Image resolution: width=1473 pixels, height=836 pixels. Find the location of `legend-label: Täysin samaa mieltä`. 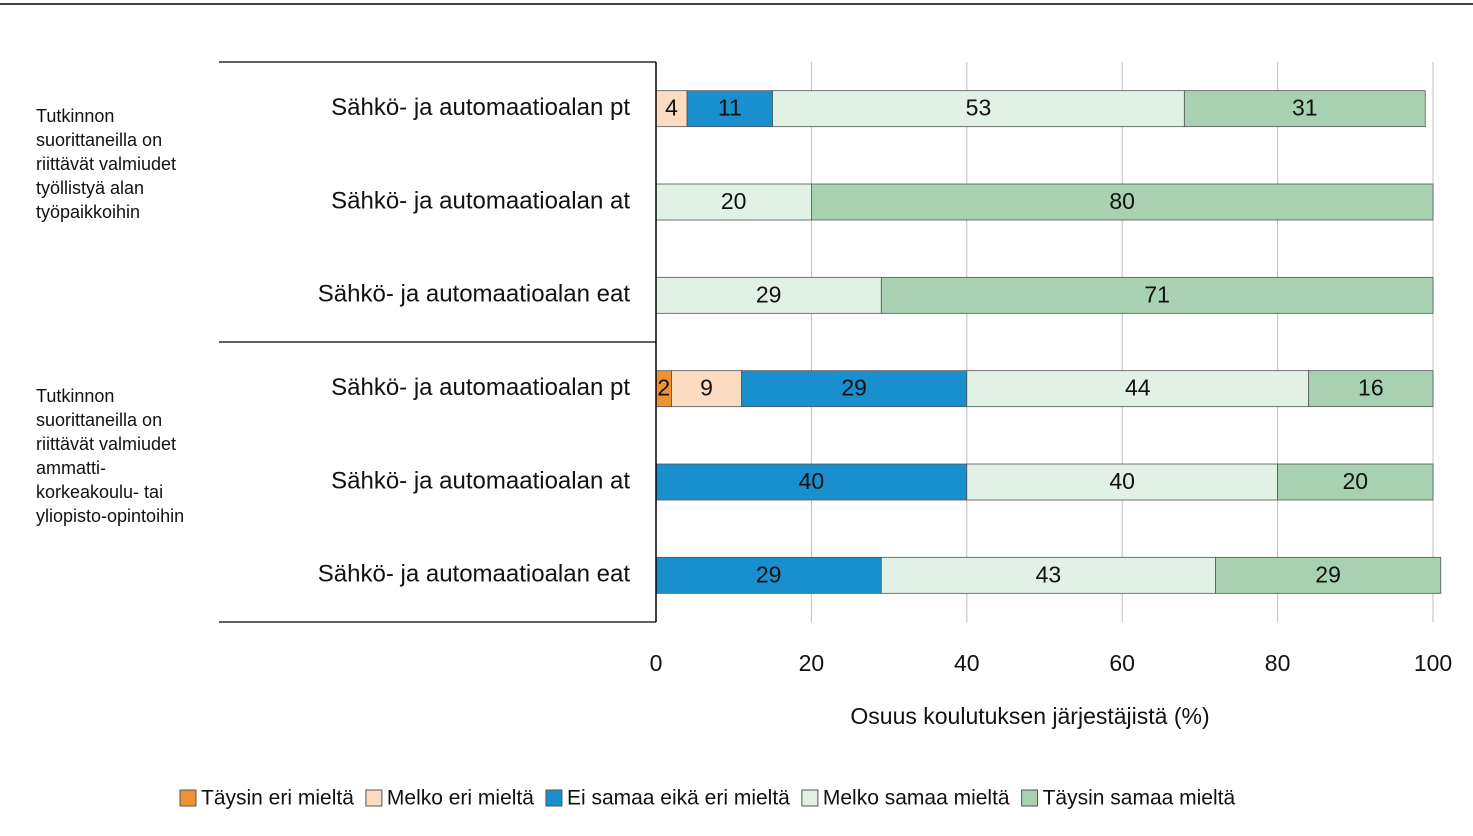

legend-label: Täysin samaa mieltä is located at coordinates (1139, 798).